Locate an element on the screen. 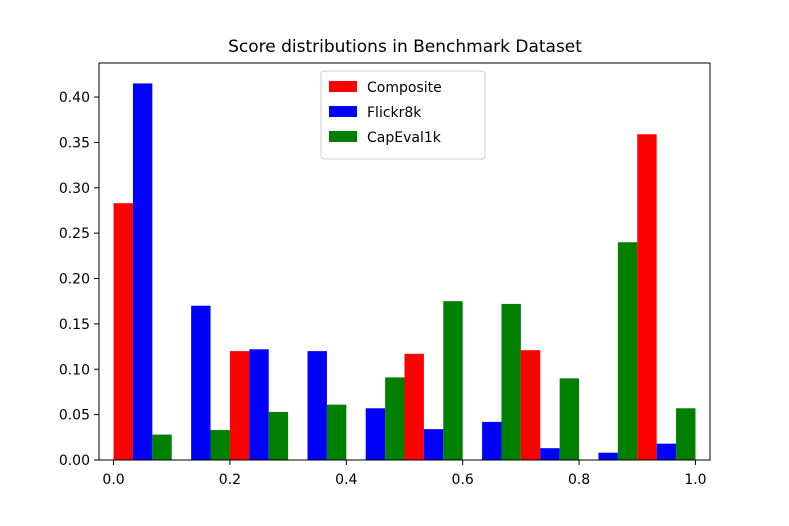  legend-label-capeval1k: CapEval1k is located at coordinates (404, 138).